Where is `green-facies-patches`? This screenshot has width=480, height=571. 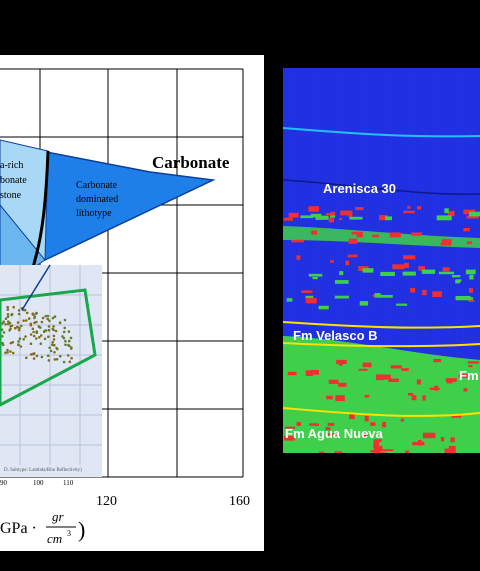 green-facies-patches is located at coordinates (383, 259).